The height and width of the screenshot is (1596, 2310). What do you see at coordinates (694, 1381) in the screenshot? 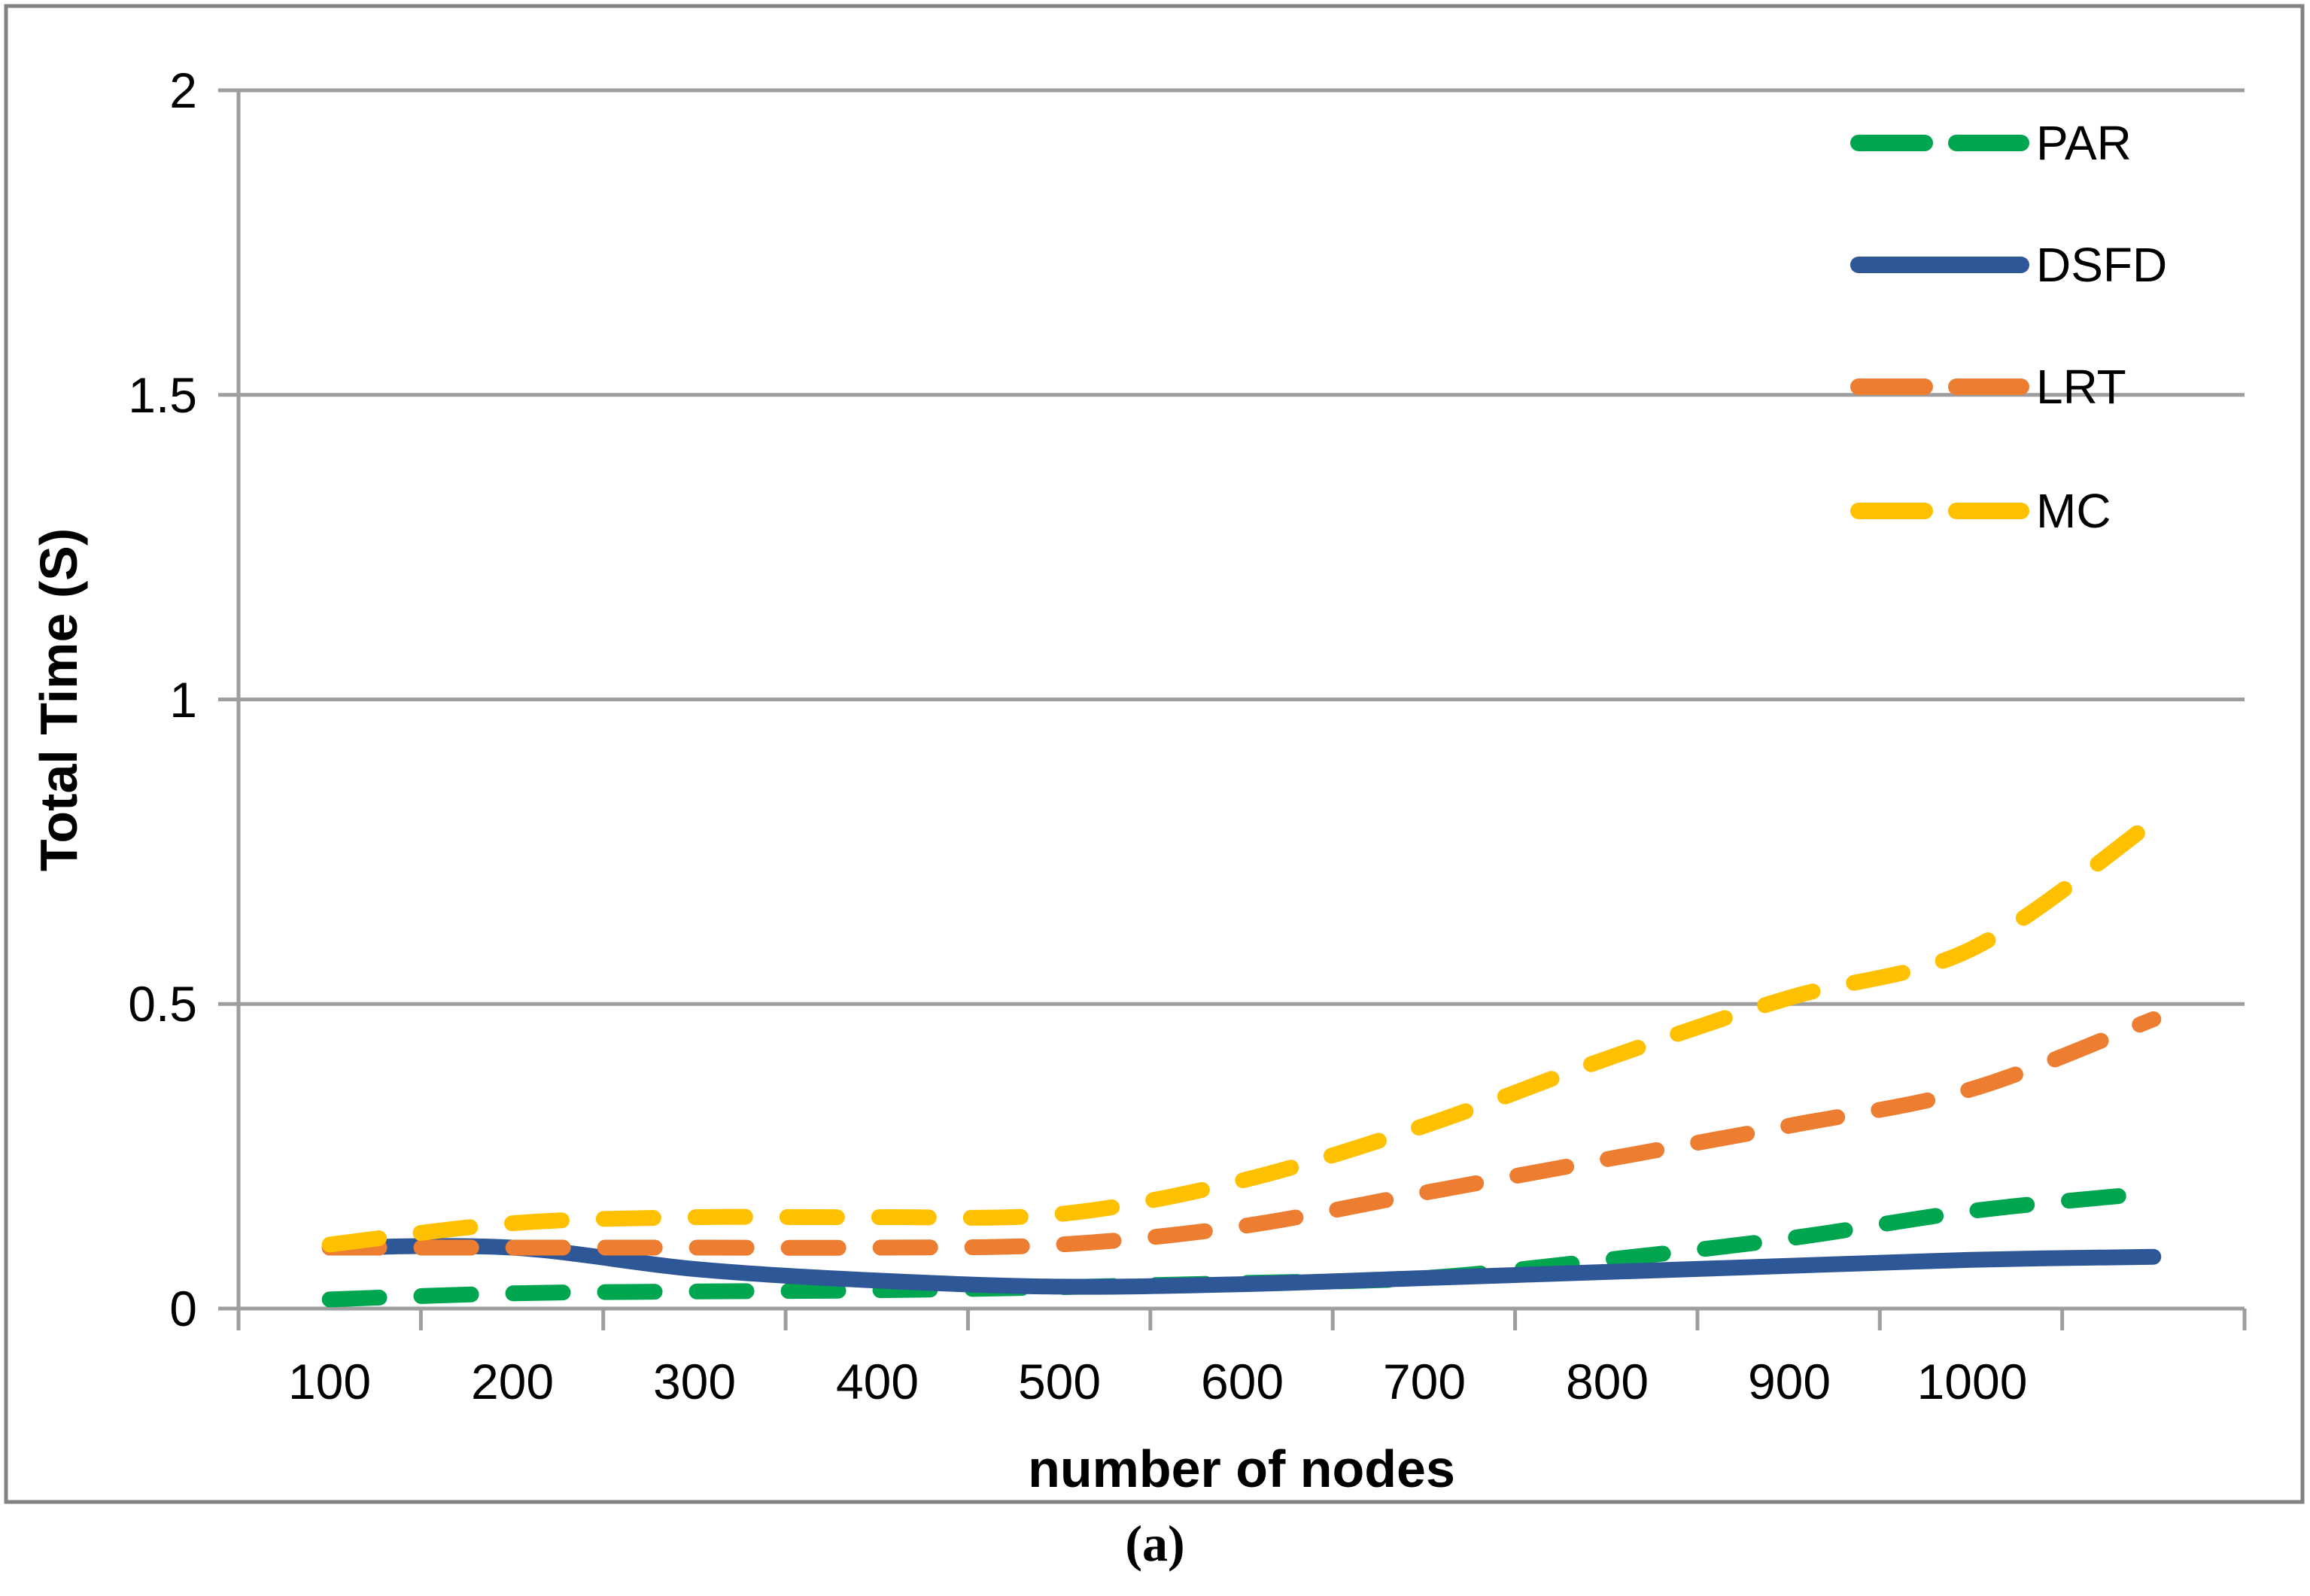
I see `x-tick-label: 300` at bounding box center [694, 1381].